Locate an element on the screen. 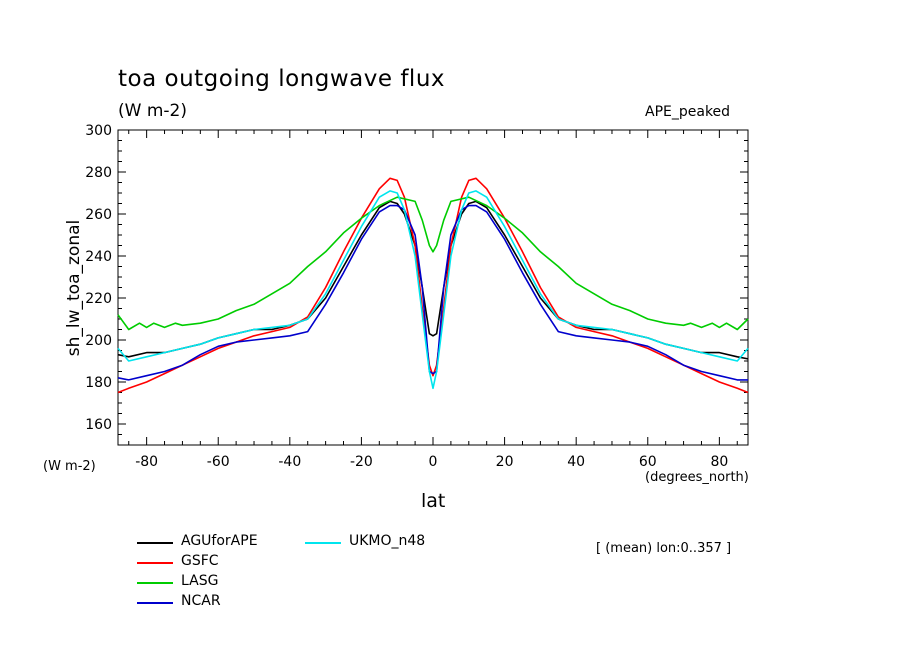  y-tick-label: 300 is located at coordinates (98, 131).